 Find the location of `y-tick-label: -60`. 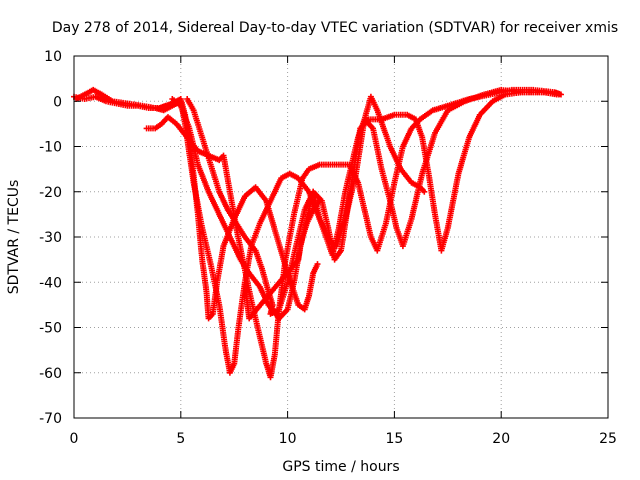

y-tick-label: -60 is located at coordinates (50, 374).